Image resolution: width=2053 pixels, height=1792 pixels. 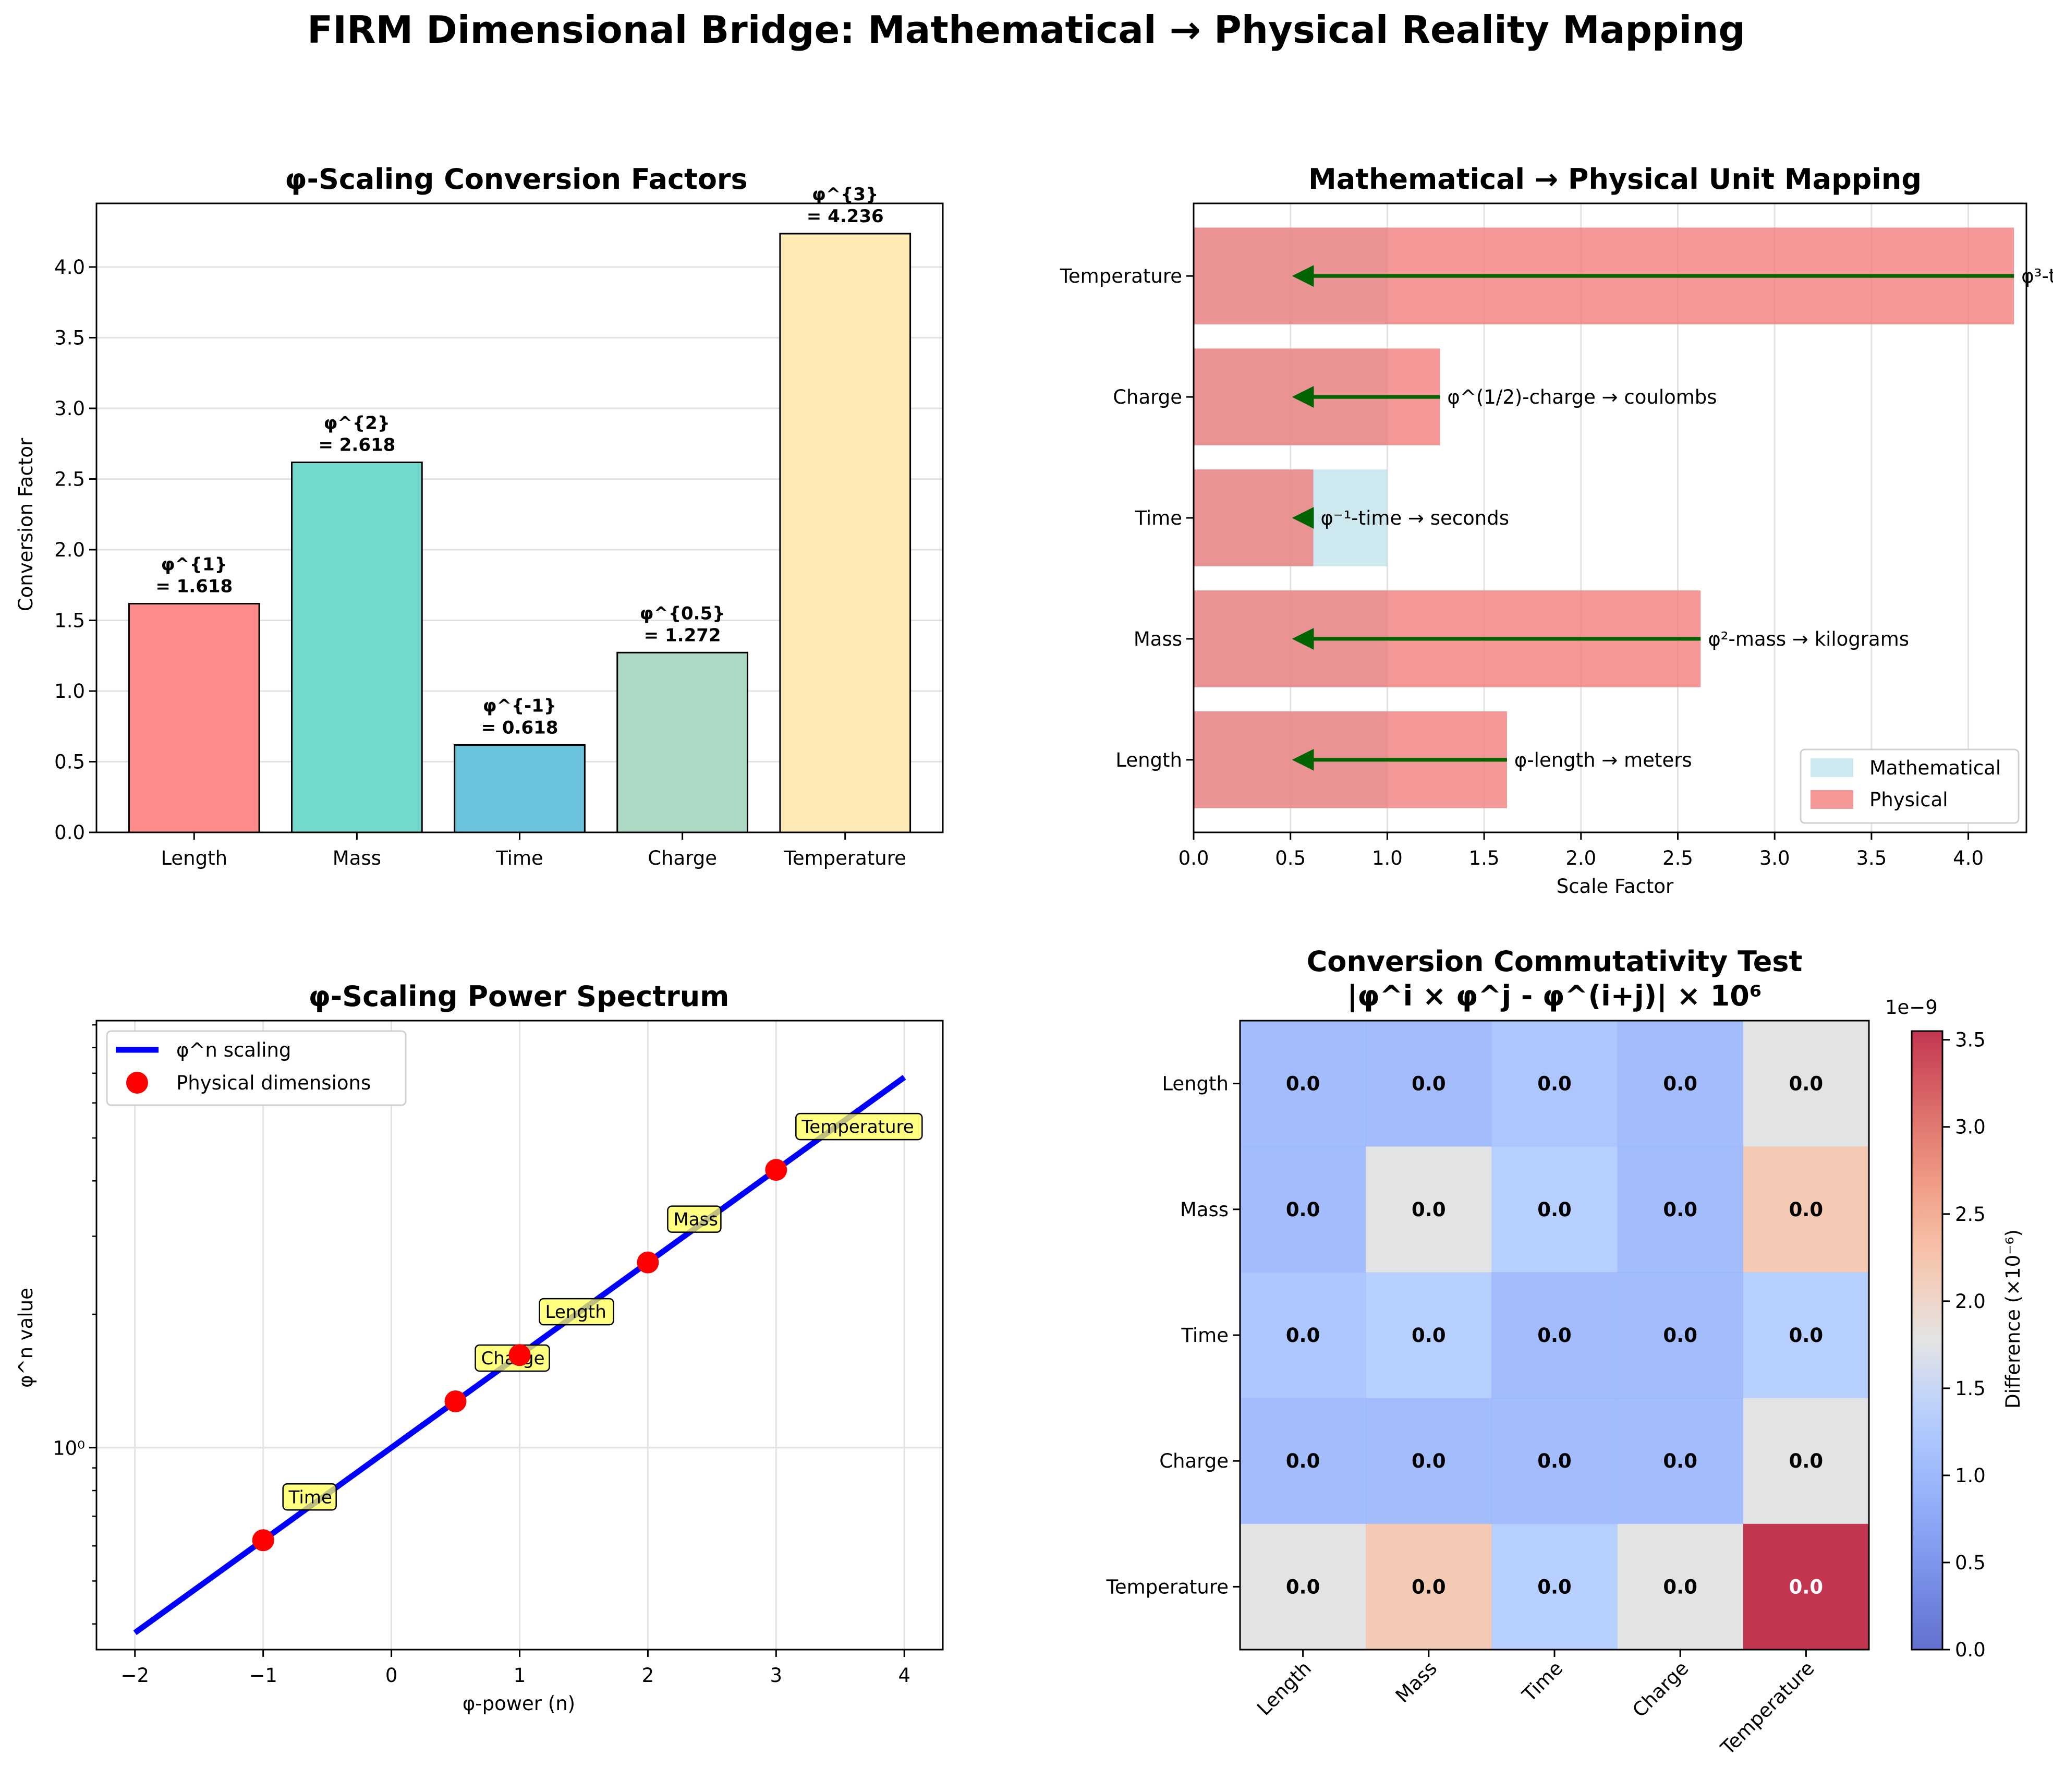 What do you see at coordinates (519, 1703) in the screenshot?
I see `p3-xlabel: φ-power (n)` at bounding box center [519, 1703].